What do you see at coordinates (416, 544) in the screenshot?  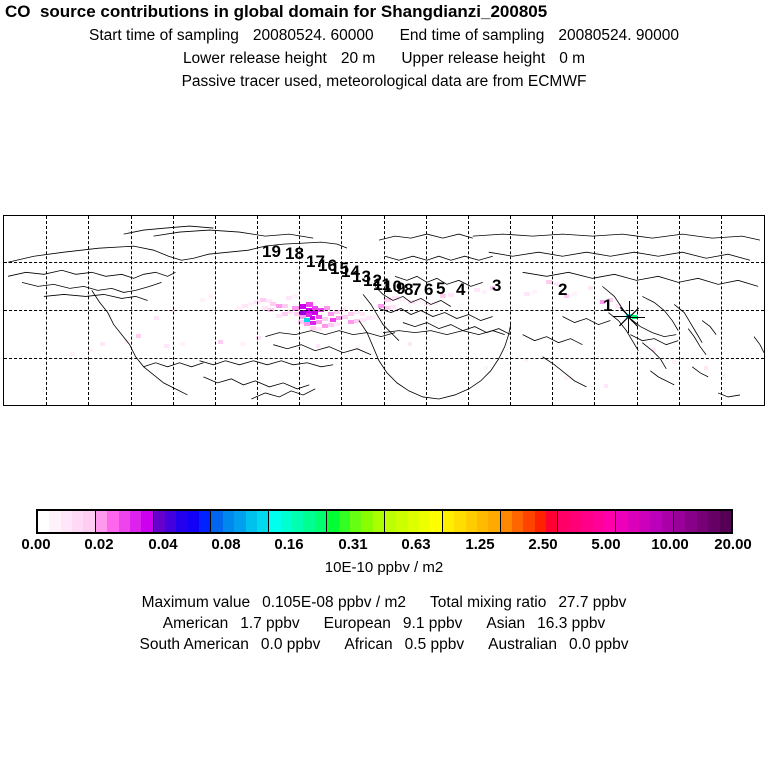 I see `colorbar-tick: 0.63` at bounding box center [416, 544].